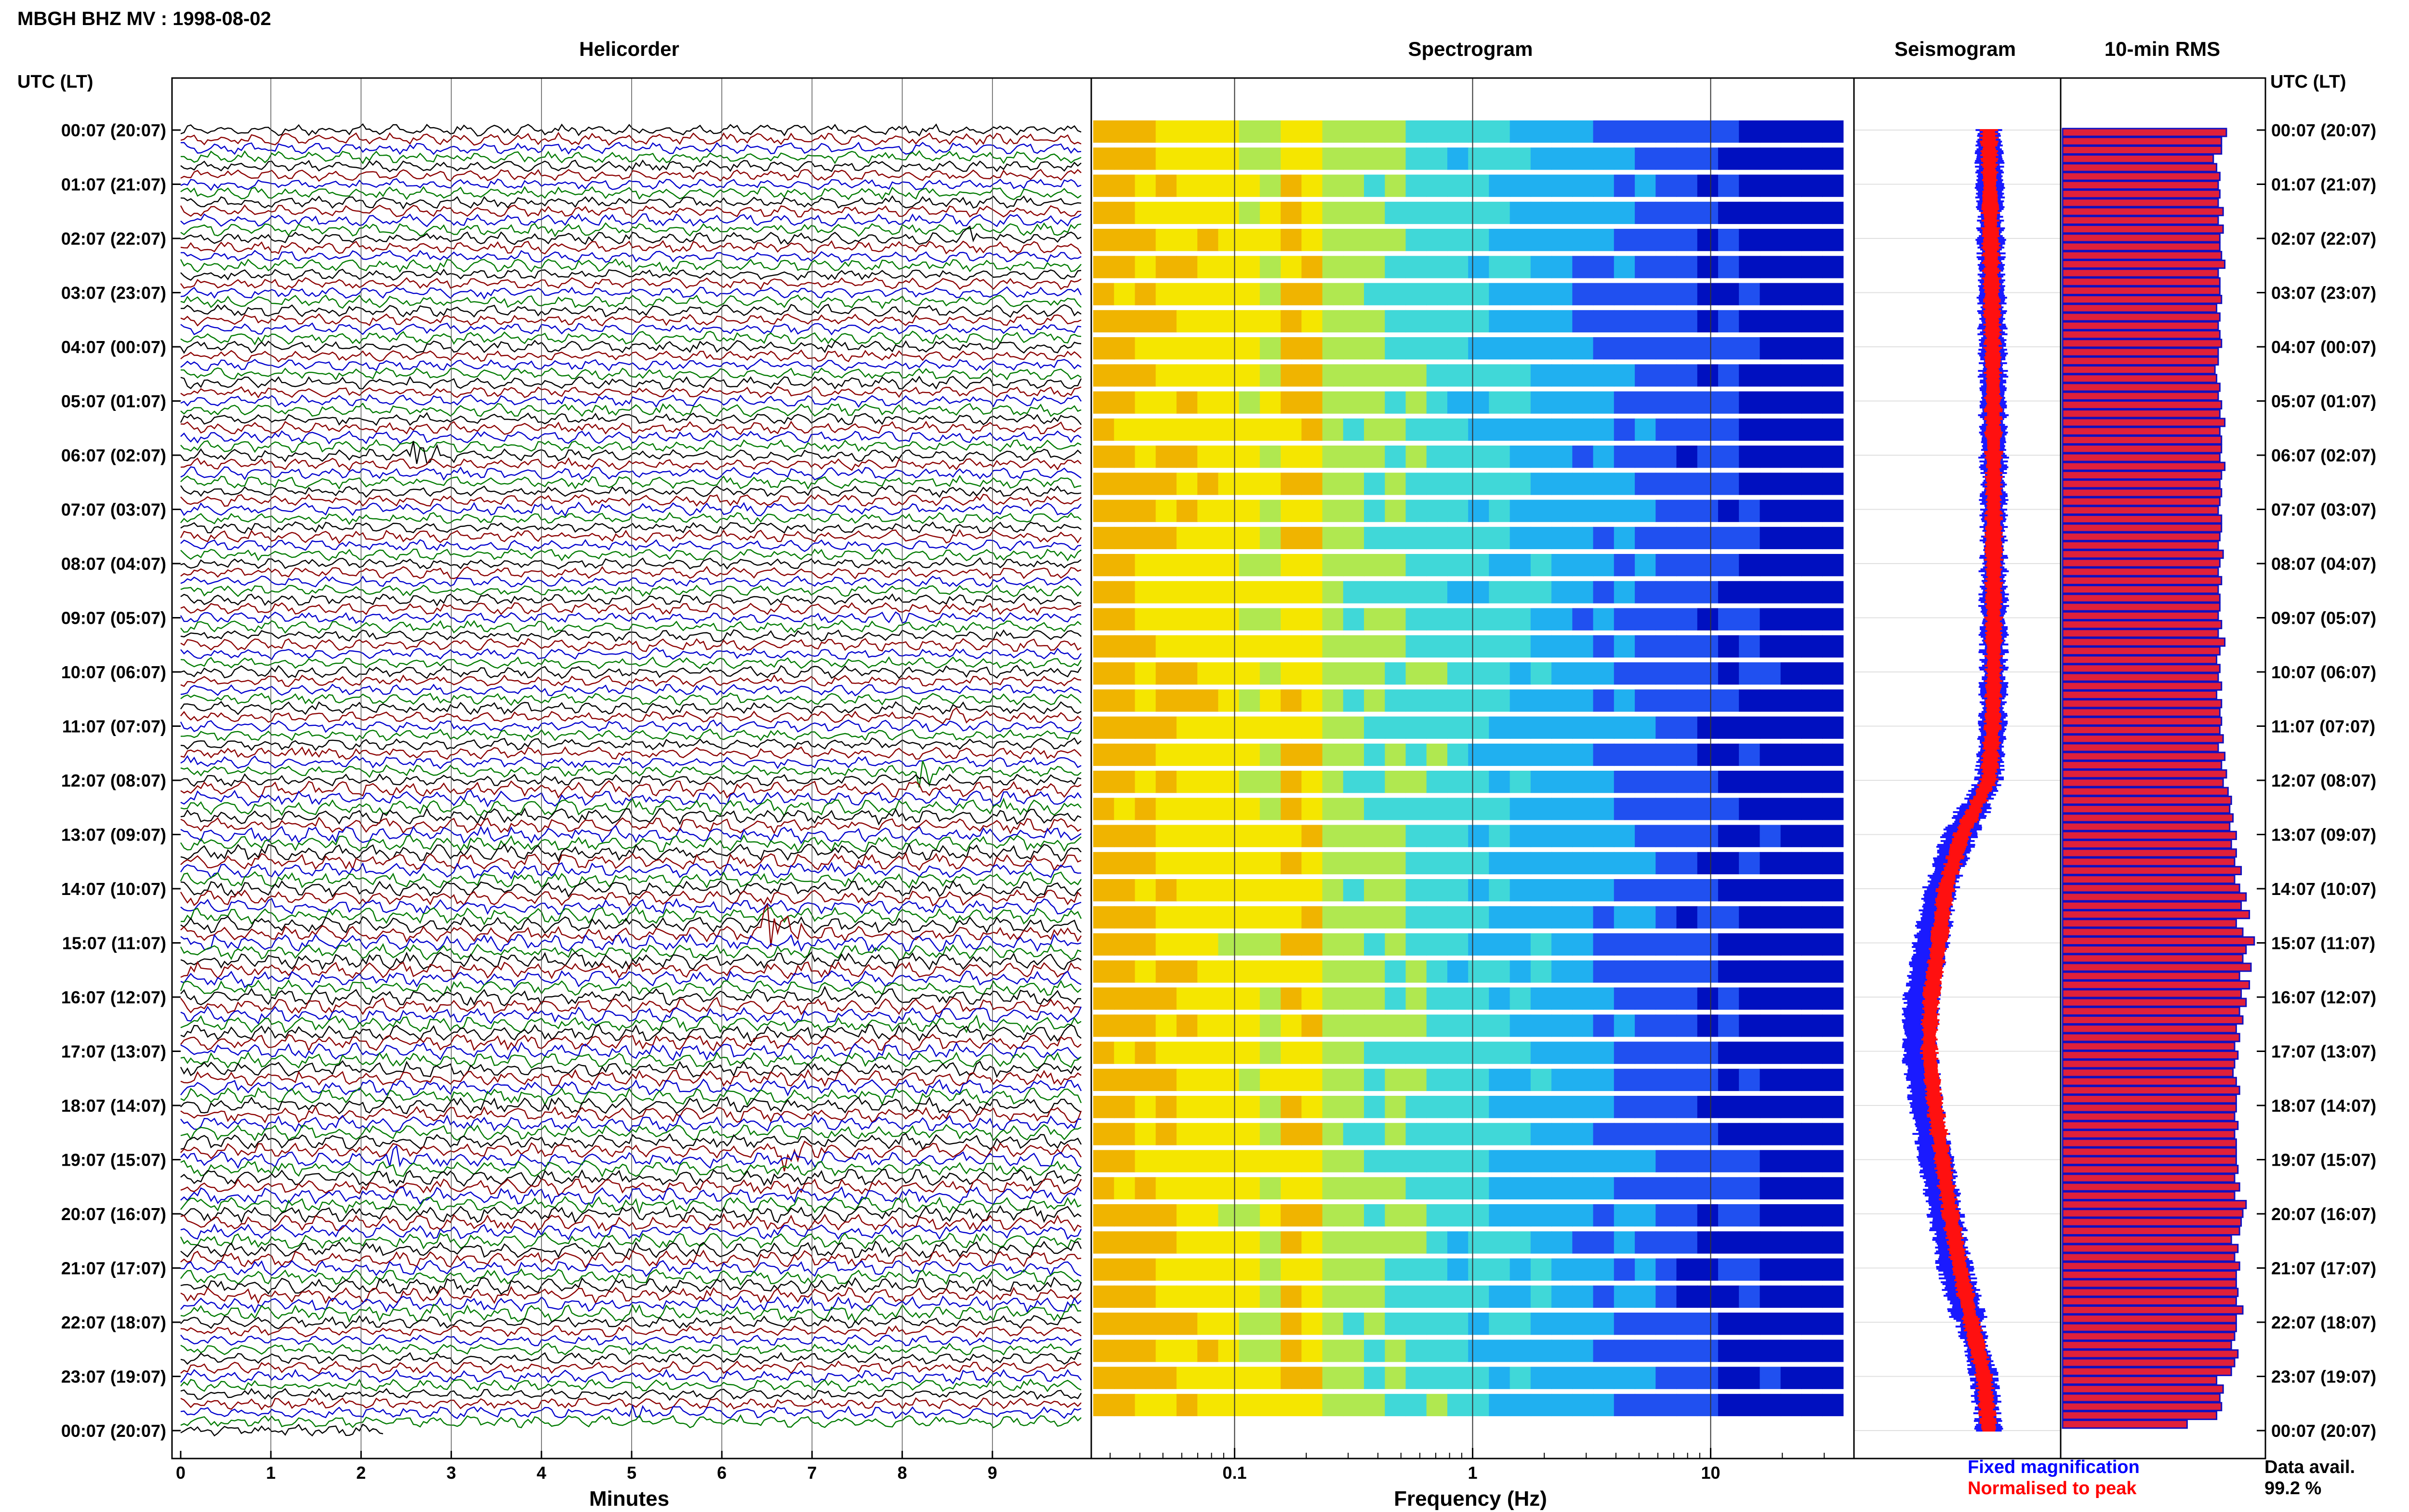  I want to click on time-tick-label-left: 10:07 (06:07), so click(113, 672).